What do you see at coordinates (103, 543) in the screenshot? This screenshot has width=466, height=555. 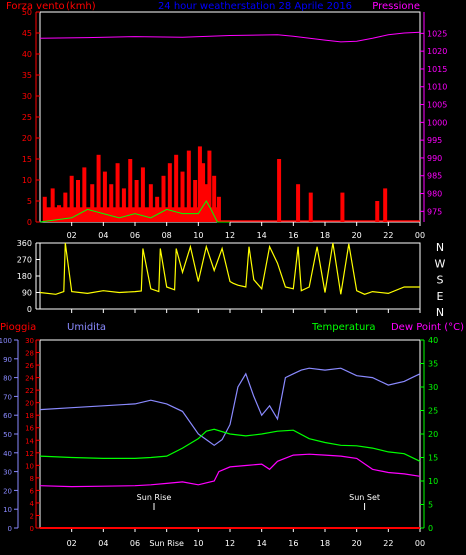 I see `x-tick-label: 04` at bounding box center [103, 543].